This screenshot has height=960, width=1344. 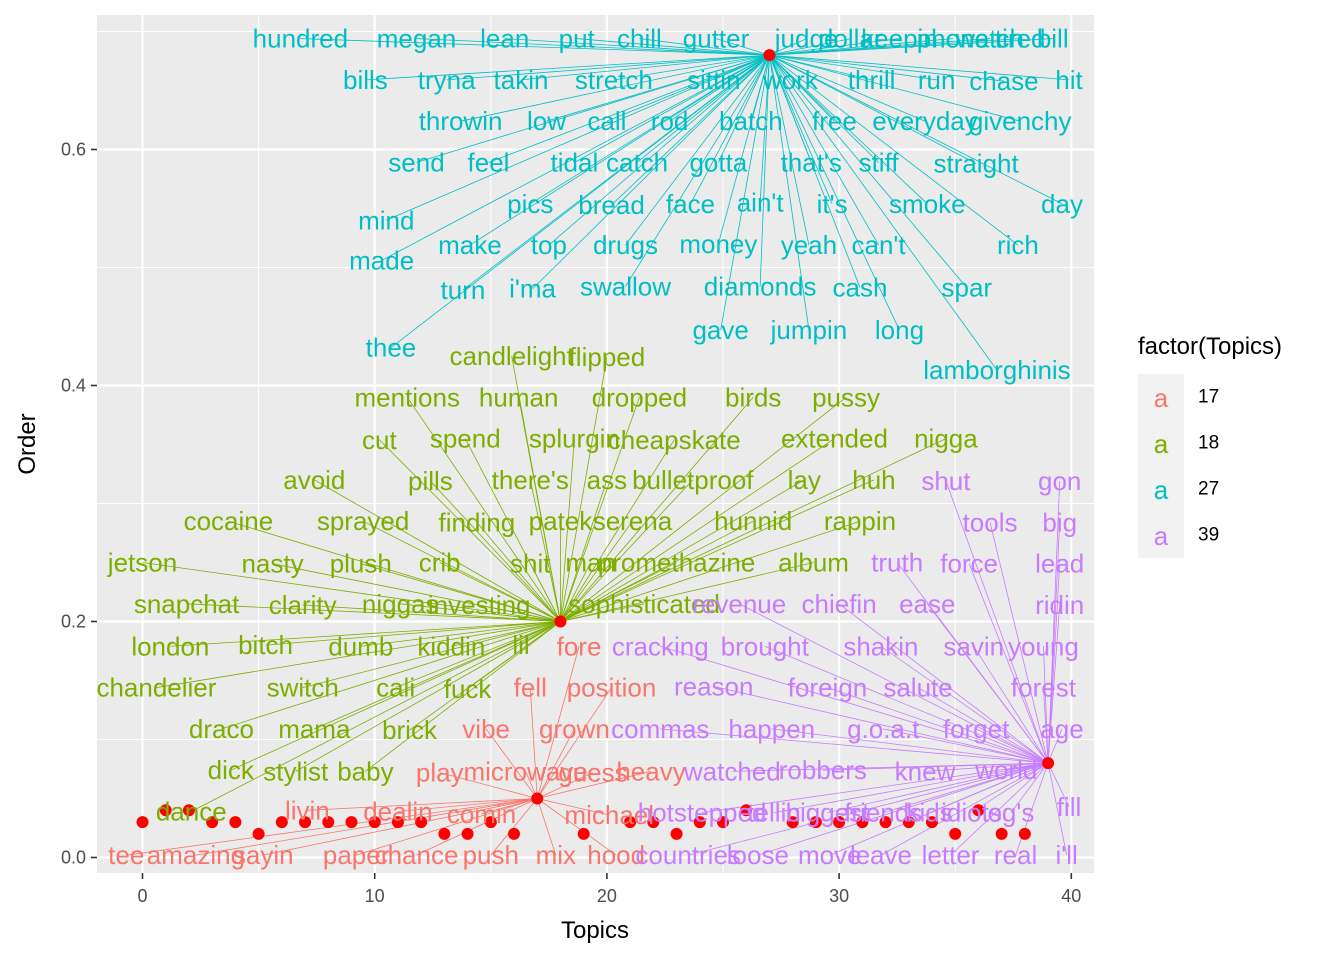 I want to click on word-label: vibe, so click(x=486, y=729).